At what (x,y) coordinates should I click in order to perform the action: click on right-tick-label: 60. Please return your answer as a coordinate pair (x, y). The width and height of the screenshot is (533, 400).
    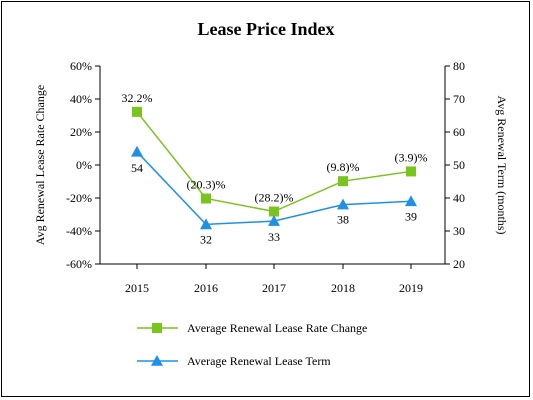
    Looking at the image, I should click on (459, 132).